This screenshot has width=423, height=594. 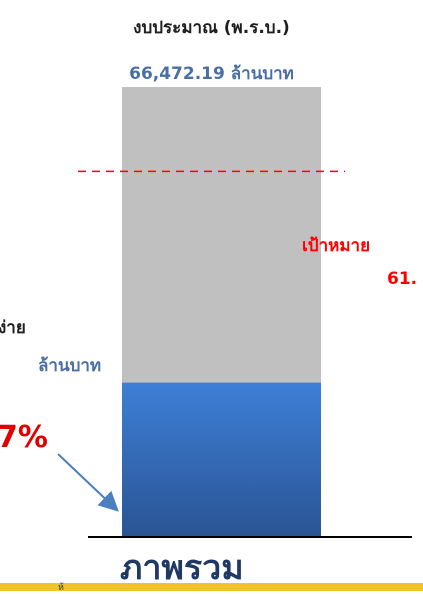 I want to click on target-label: เป้าหมาย, so click(x=336, y=246).